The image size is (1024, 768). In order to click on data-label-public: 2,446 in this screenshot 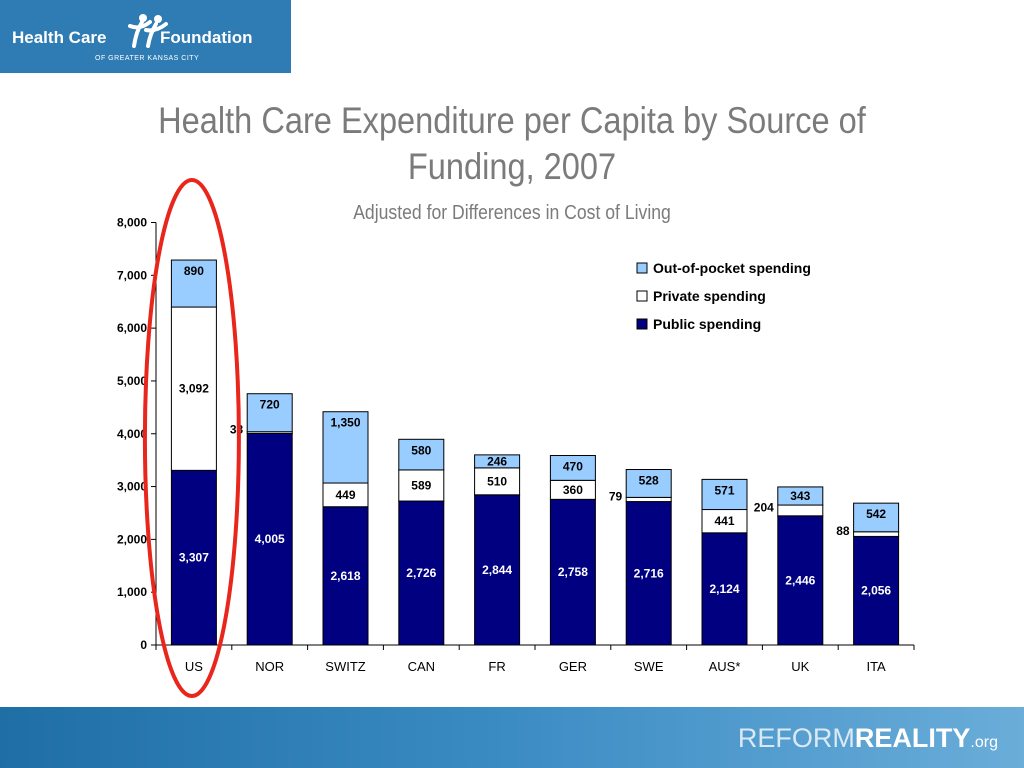, I will do `click(800, 580)`.